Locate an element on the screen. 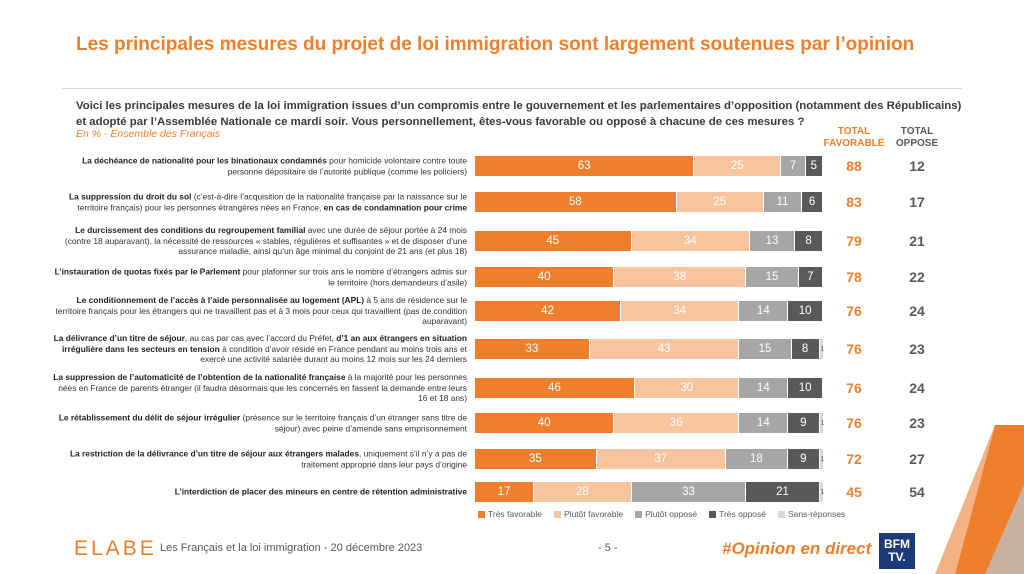 Image resolution: width=1024 pixels, height=574 pixels. legend-item: Plutôt opposé is located at coordinates (666, 514).